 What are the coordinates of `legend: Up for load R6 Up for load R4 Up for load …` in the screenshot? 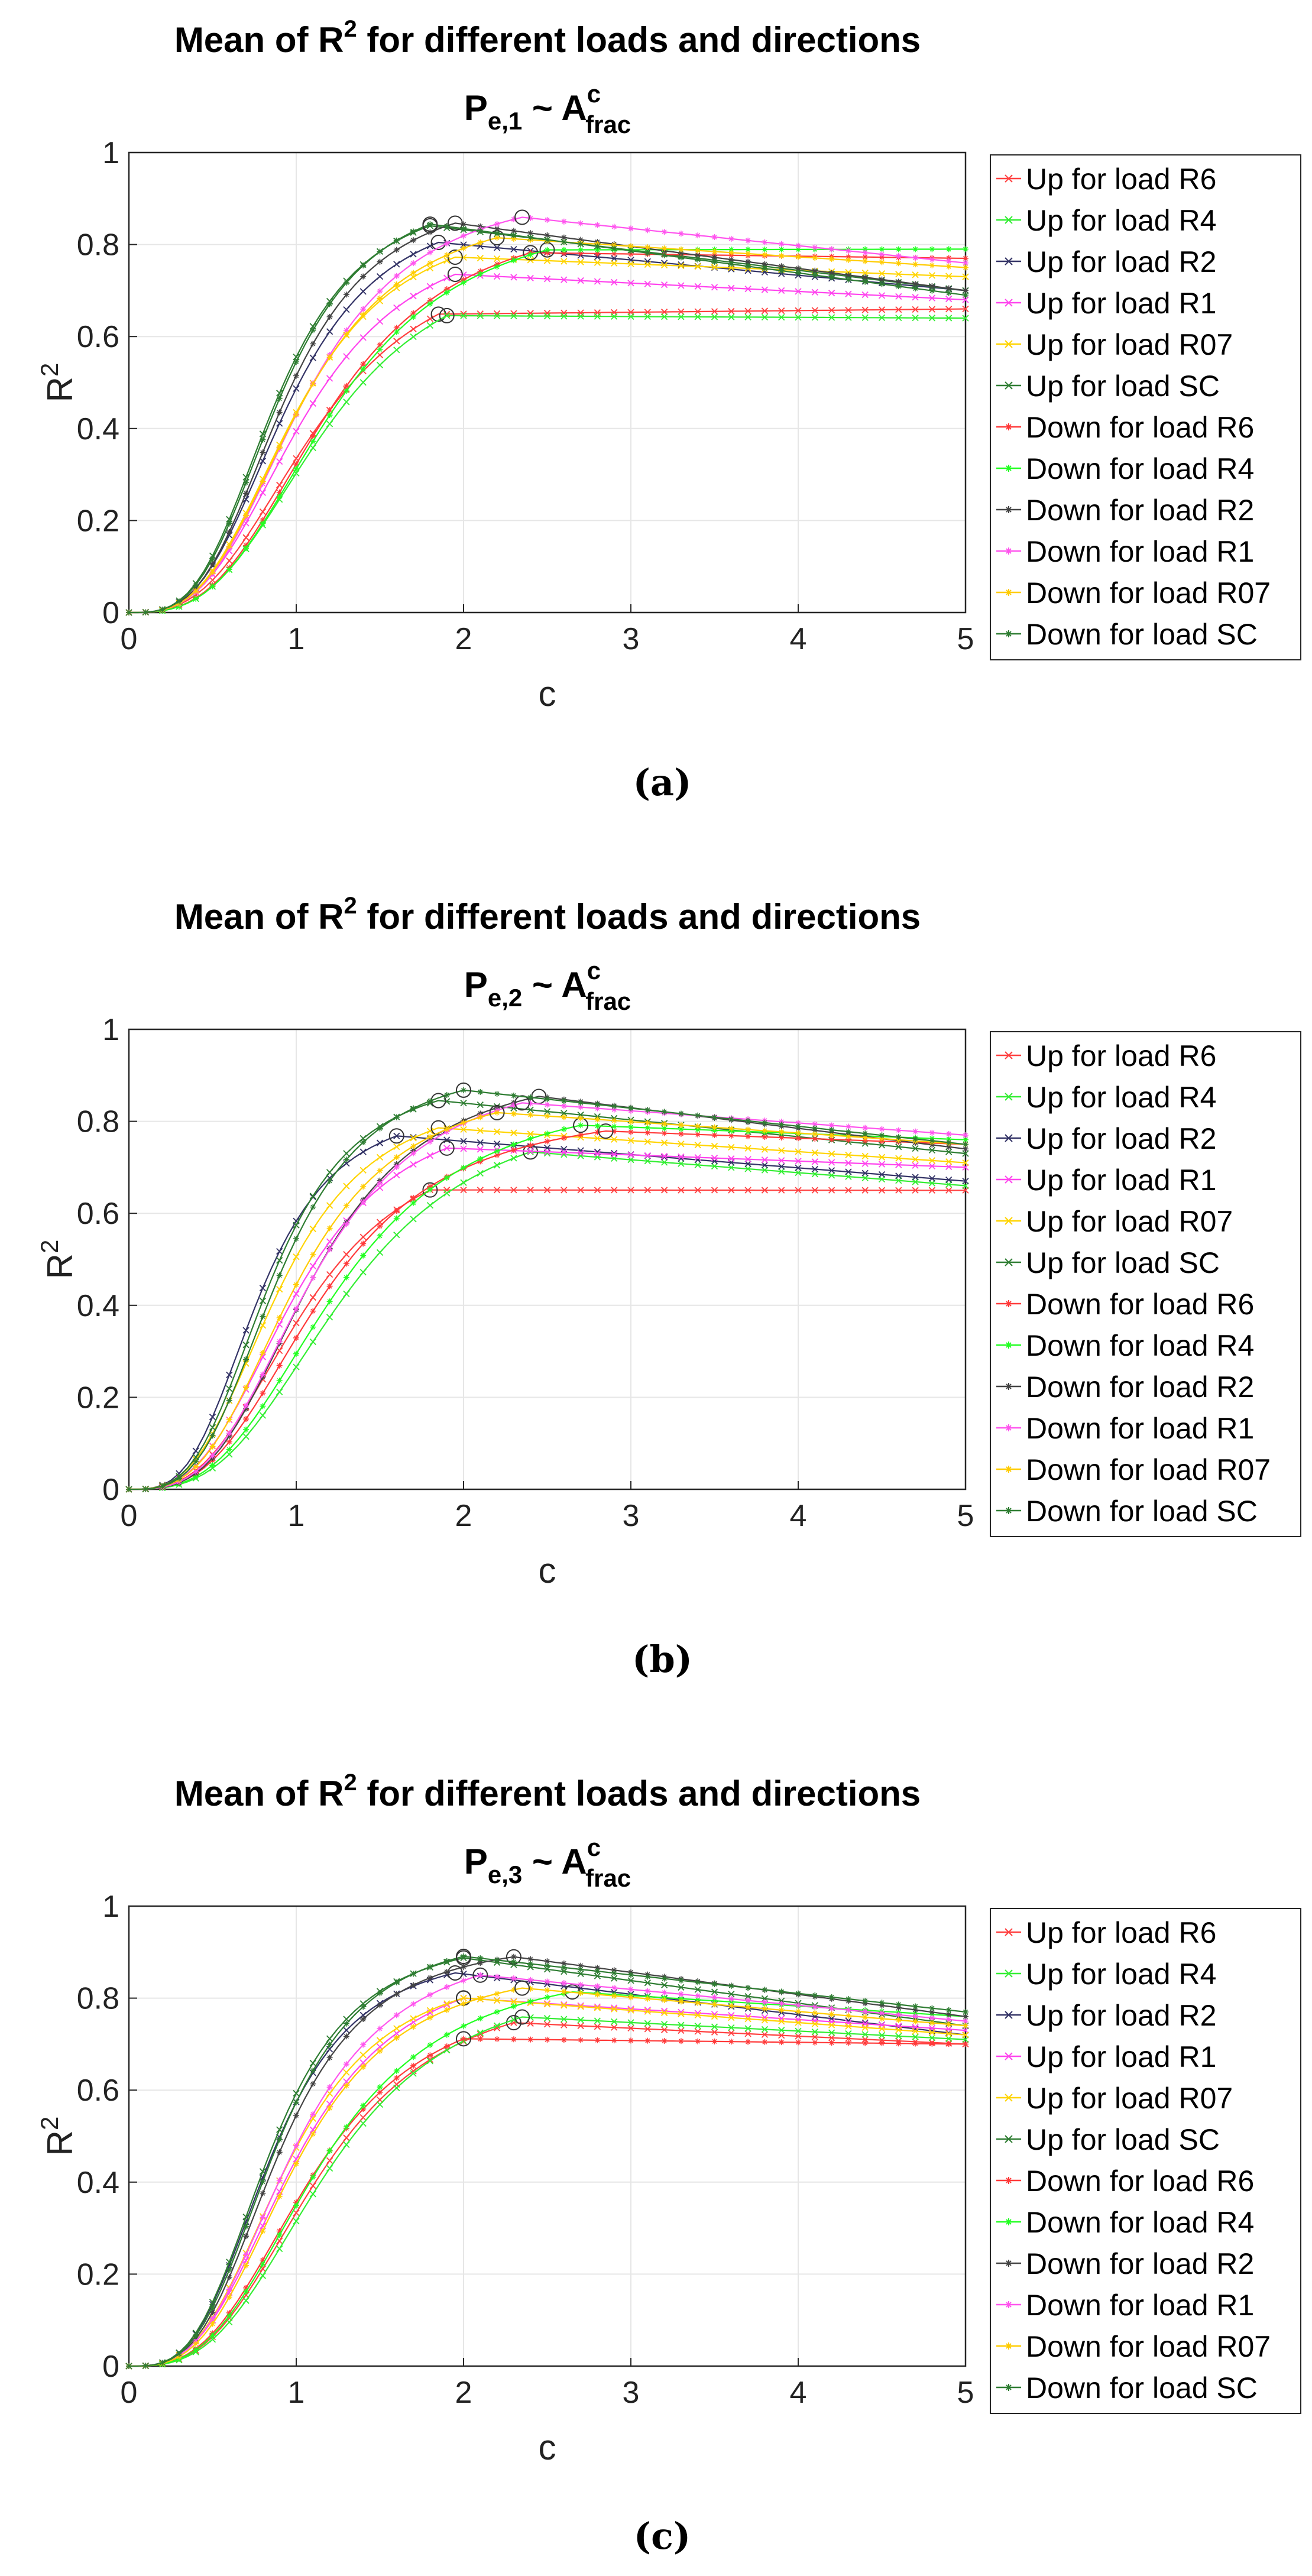 It's located at (1145, 2161).